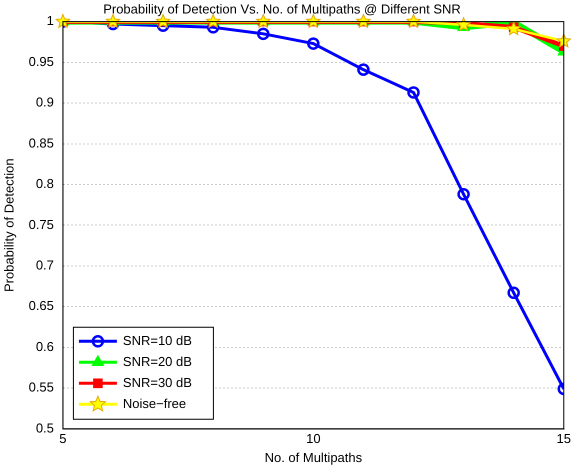  What do you see at coordinates (282, 8) in the screenshot?
I see `chart-title: Probability of Detection Vs. No. of Multipaths @ Different SNR` at bounding box center [282, 8].